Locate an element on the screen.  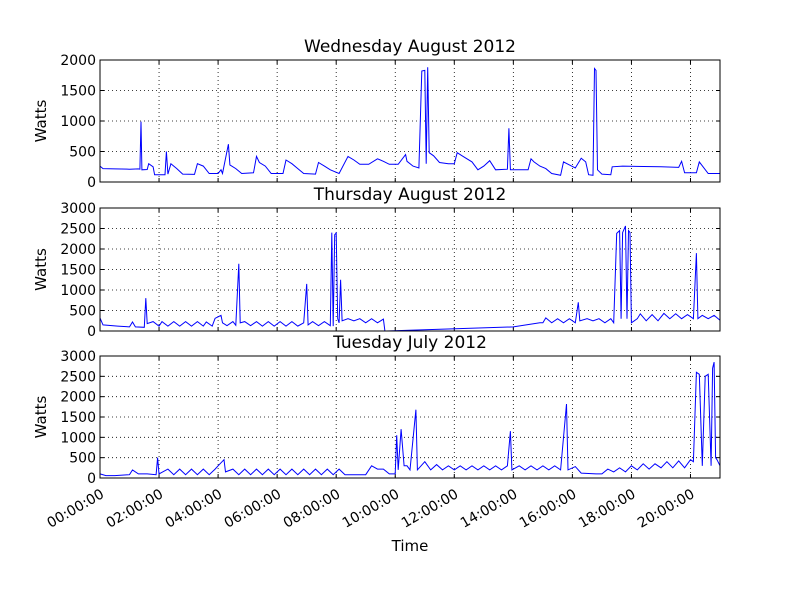
panel-title: Tuesday July 2012 is located at coordinates (409, 343).